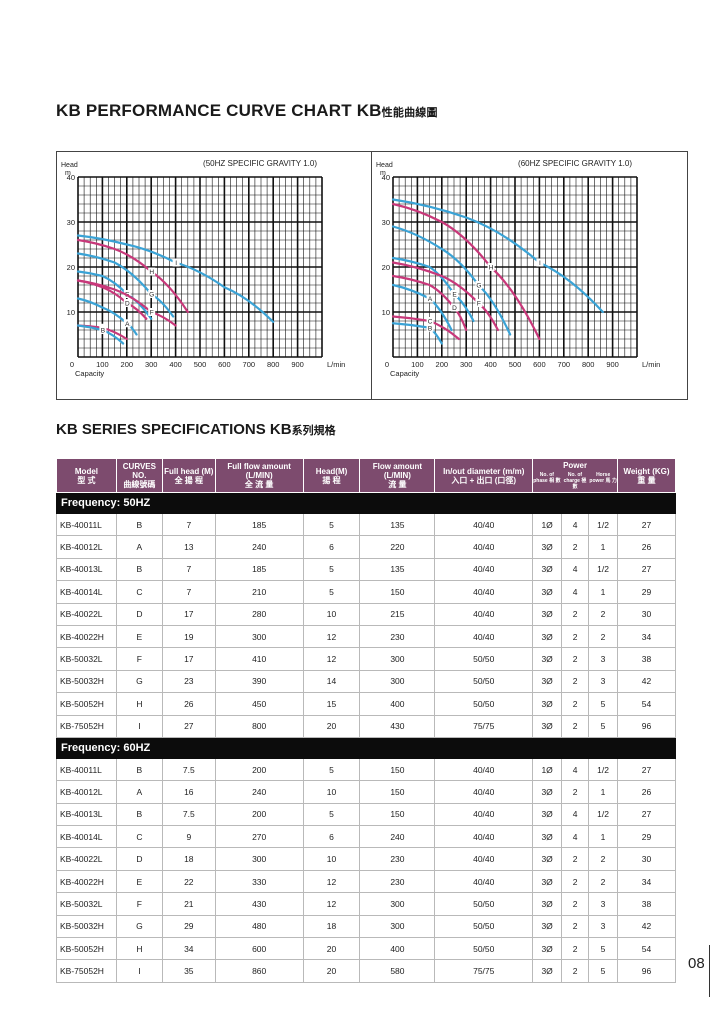 Image resolution: width=724 pixels, height=1024 pixels. Describe the element at coordinates (366, 681) in the screenshot. I see `table-row: KB-50032H G 23 390 14 300 50/50 3Ø 2 3 42` at that location.